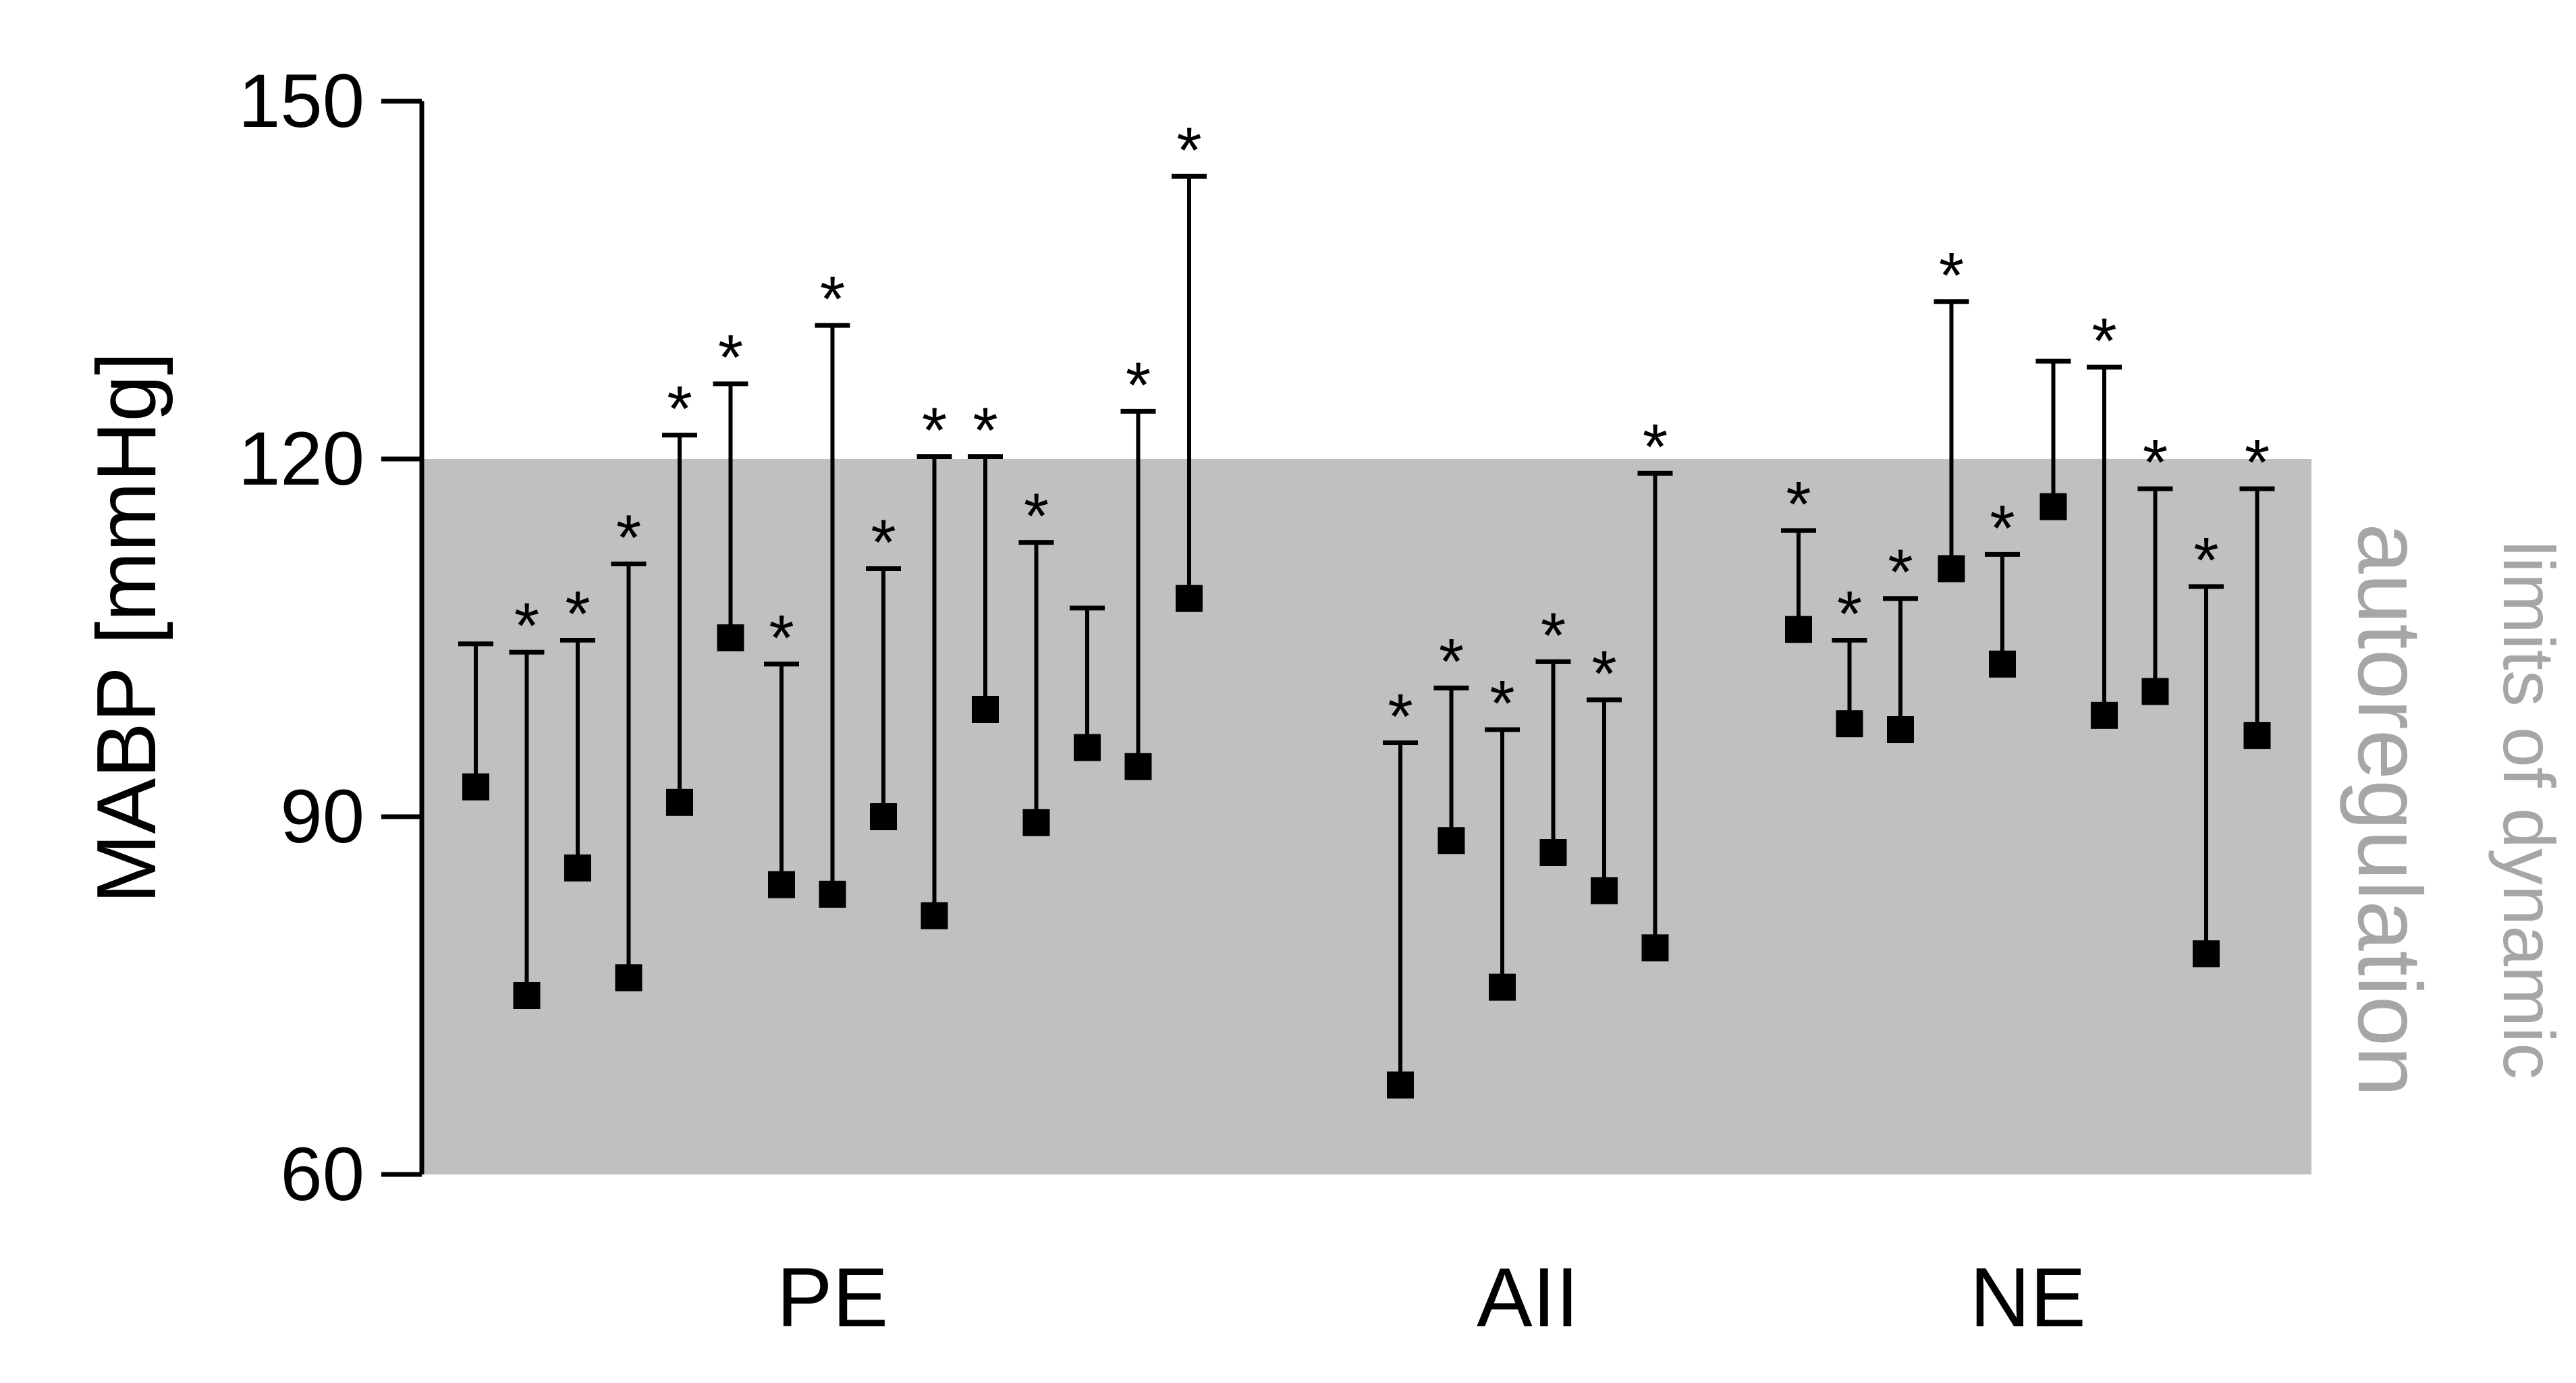 The image size is (2576, 1383). I want to click on group-label: PE, so click(832, 1298).